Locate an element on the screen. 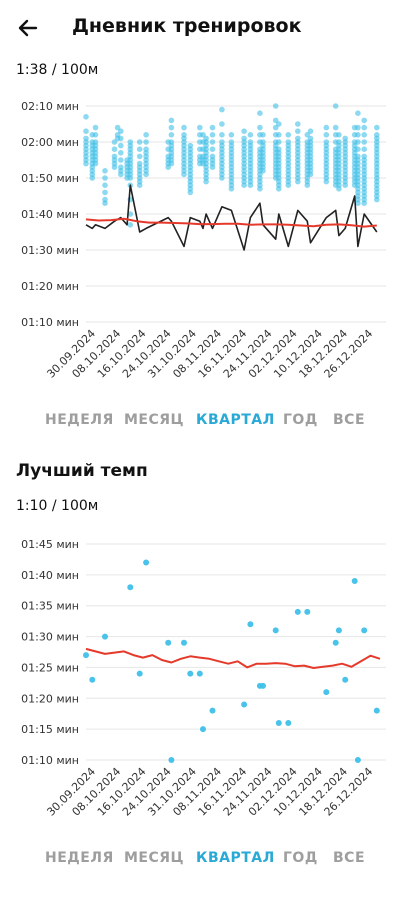 This screenshot has width=406, height=900. back-arrow-icon is located at coordinates (28, 28).